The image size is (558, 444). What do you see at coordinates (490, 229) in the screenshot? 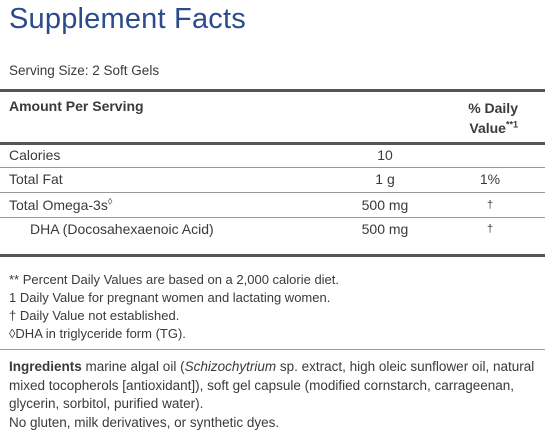
I see `row-dha-dv: †` at bounding box center [490, 229].